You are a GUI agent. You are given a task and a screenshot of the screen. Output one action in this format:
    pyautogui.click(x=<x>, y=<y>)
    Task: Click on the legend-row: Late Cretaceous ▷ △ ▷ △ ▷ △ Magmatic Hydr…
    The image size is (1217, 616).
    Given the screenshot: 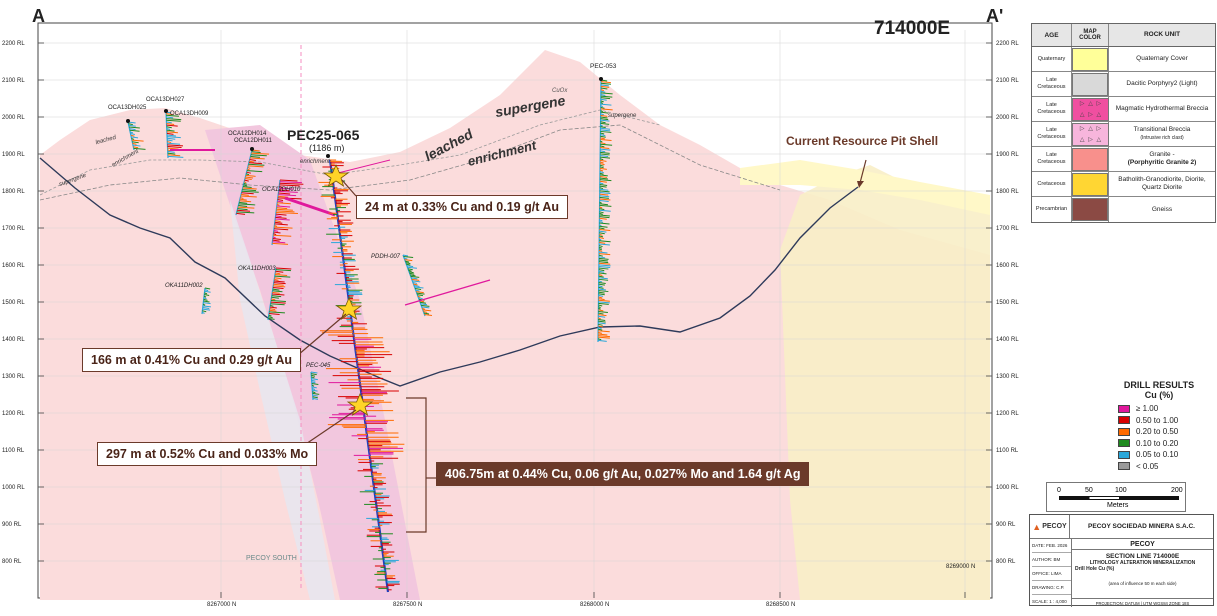 What is the action you would take?
    pyautogui.click(x=1123, y=109)
    